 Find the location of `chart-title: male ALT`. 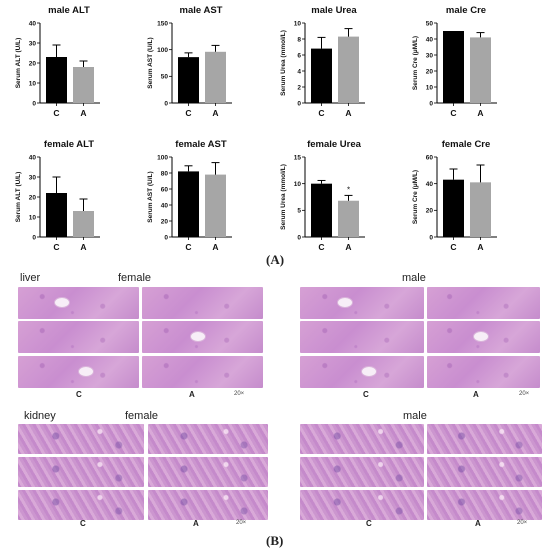

chart-title: male ALT is located at coordinates (69, 10).